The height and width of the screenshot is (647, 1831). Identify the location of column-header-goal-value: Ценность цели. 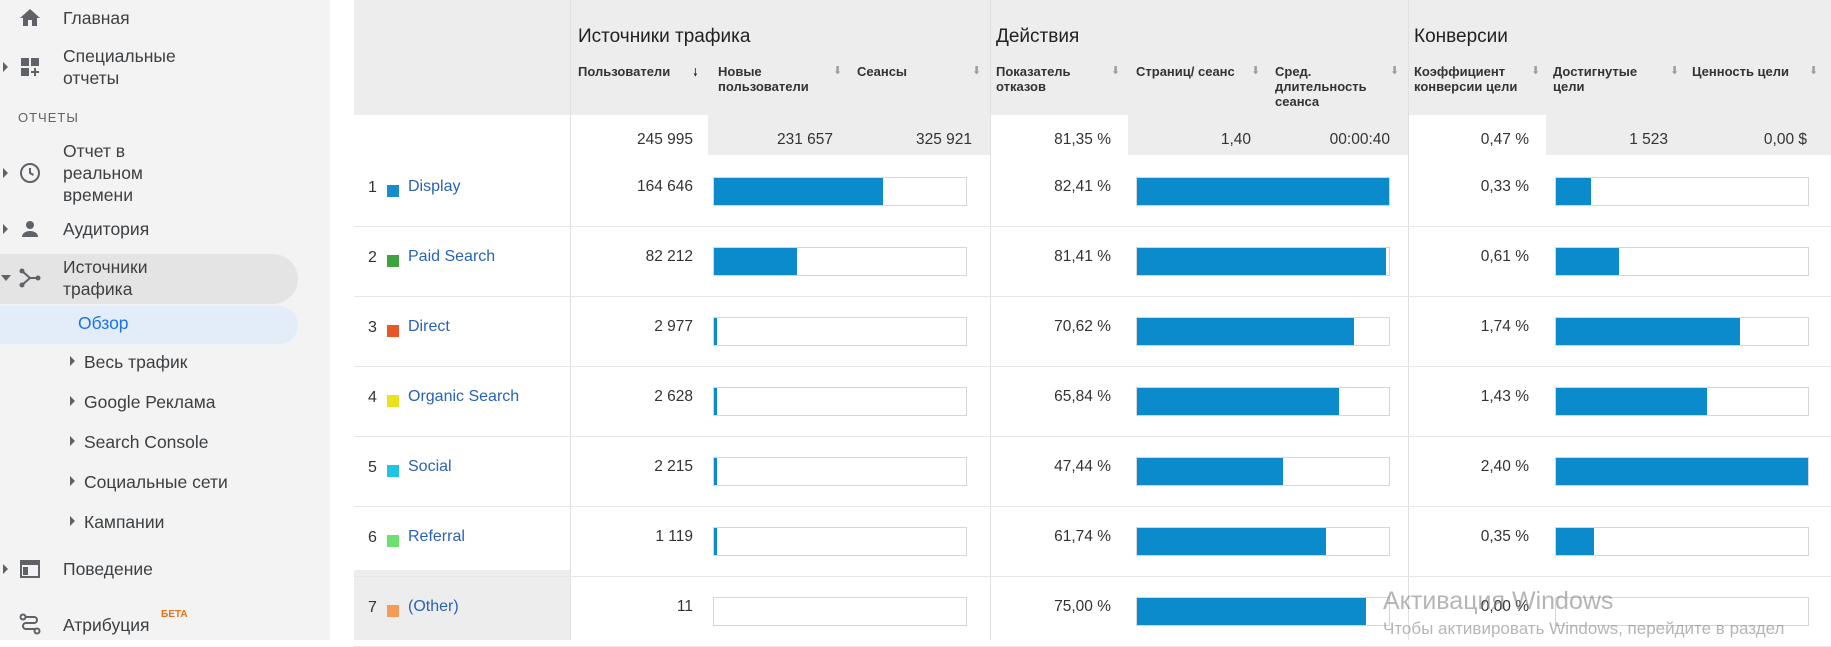
(1741, 71).